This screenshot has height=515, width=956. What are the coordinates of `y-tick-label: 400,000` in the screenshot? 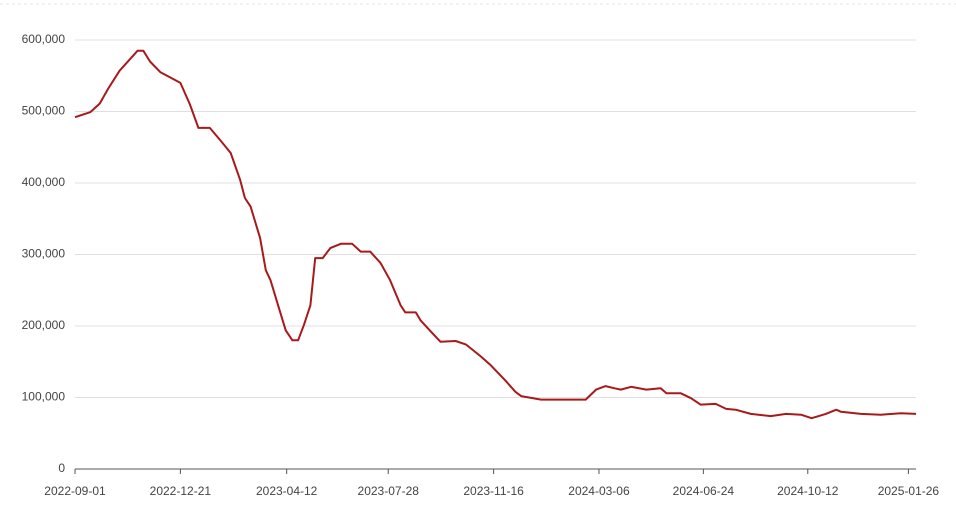 It's located at (44, 182).